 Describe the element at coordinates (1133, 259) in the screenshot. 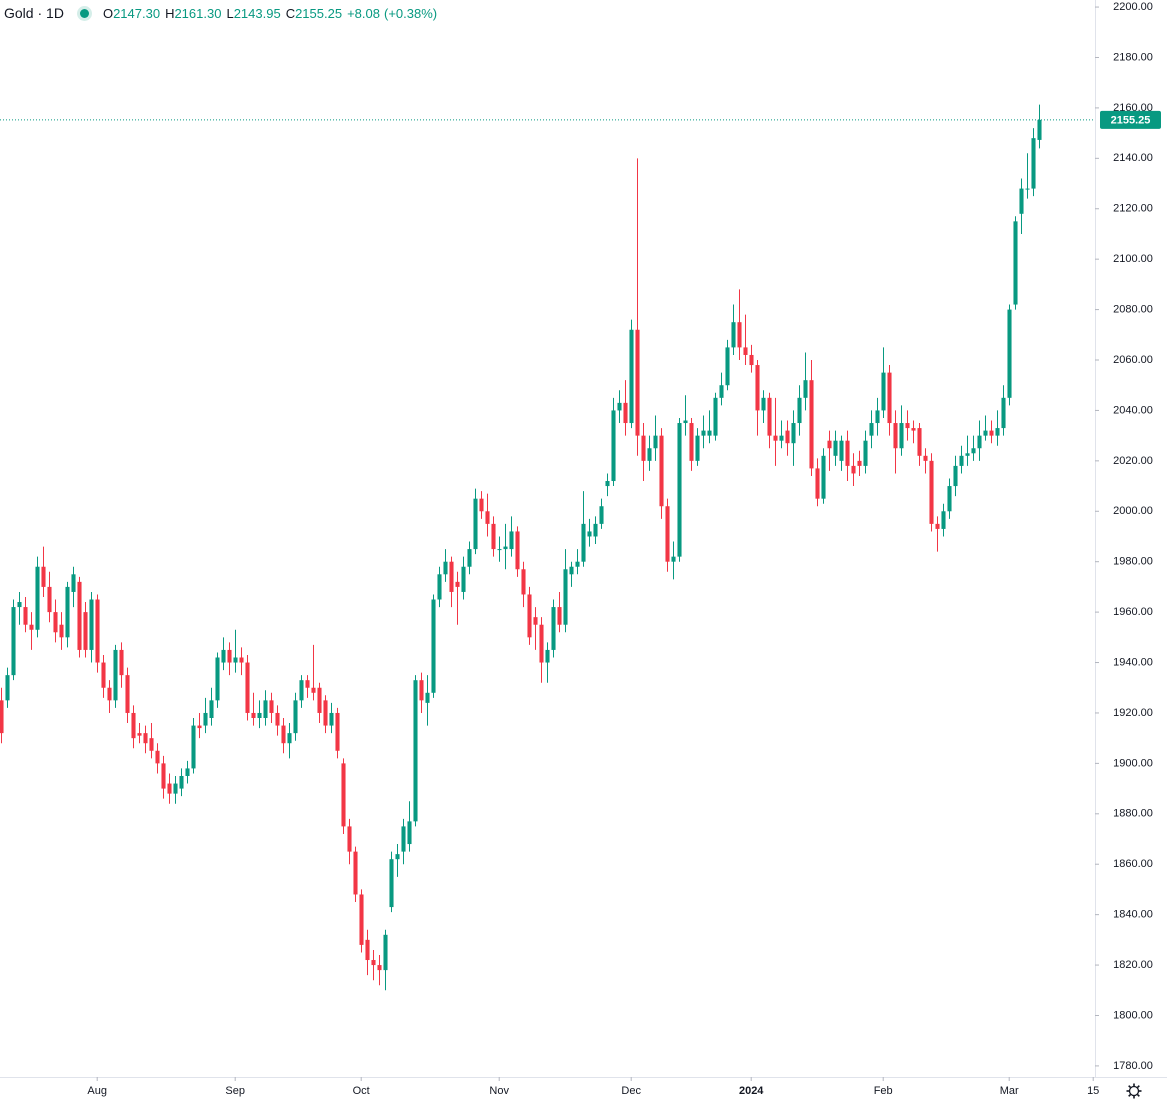

I see `y-tick-label: 2100.00` at that location.